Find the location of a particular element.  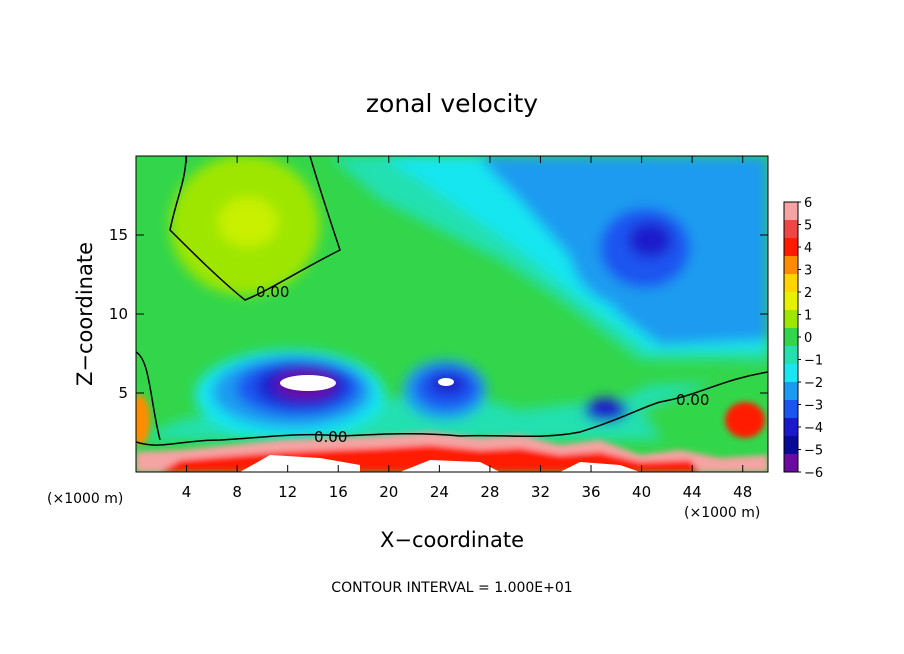

colorbar-tick-label: −6 is located at coordinates (813, 473).